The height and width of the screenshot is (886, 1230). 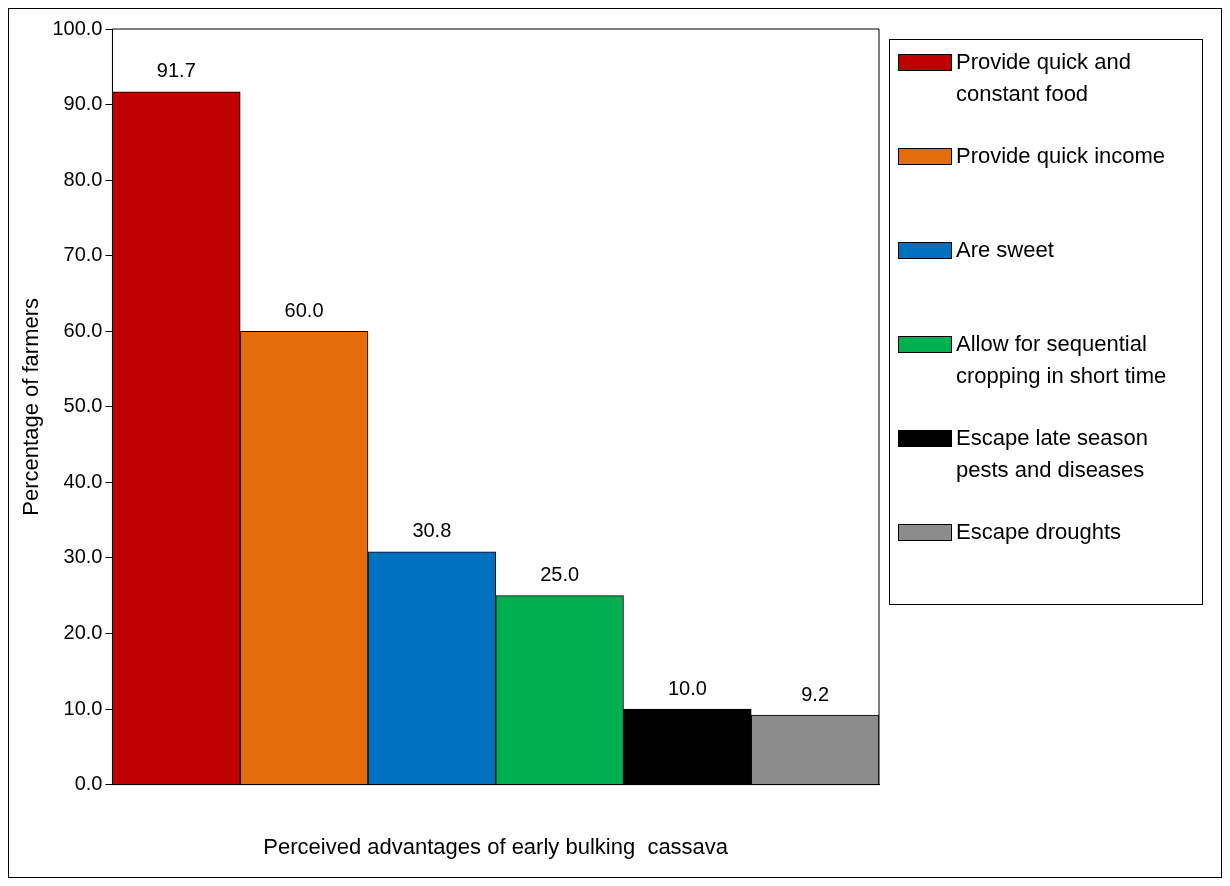 I want to click on y-tick-label: 70.0, so click(x=83, y=254).